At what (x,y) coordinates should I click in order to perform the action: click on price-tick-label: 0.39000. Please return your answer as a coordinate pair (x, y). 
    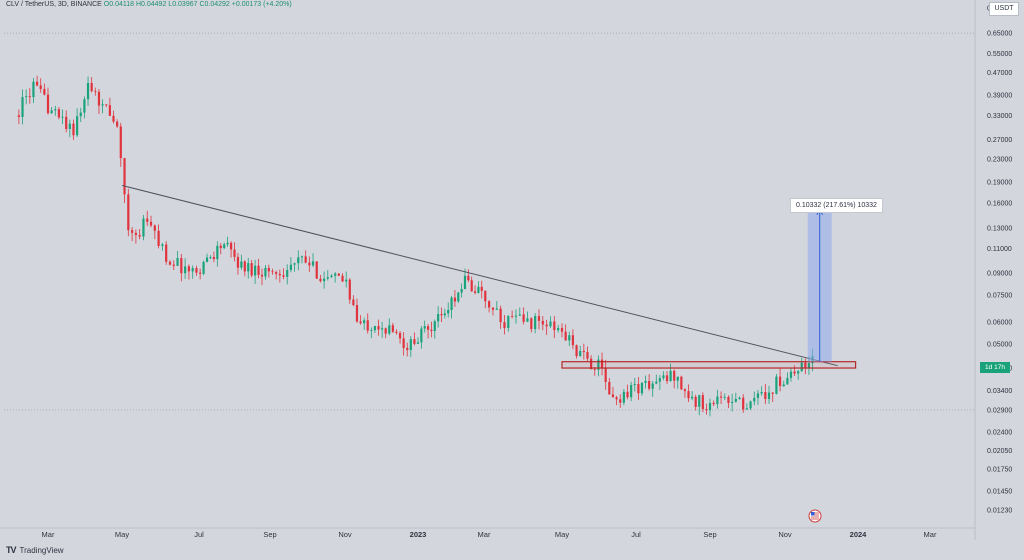
    Looking at the image, I should click on (999, 96).